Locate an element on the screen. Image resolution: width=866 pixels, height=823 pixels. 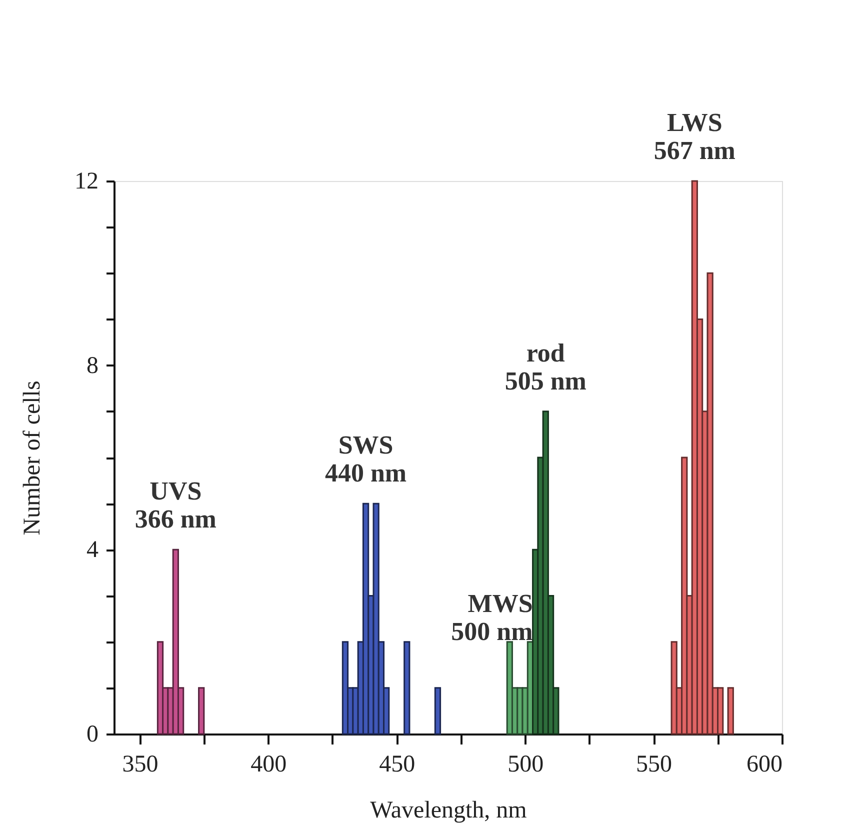
y-tick-label: 4 is located at coordinates (92, 550).